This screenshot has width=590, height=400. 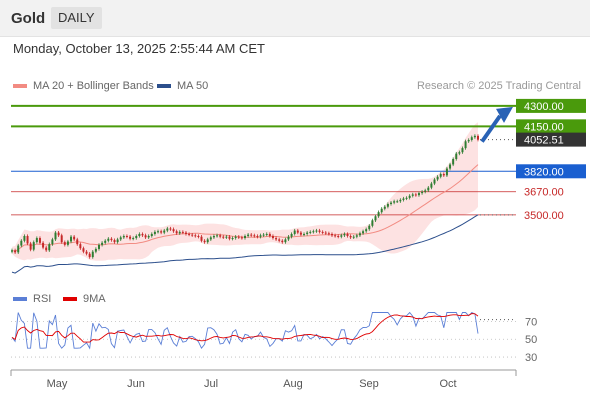 I want to click on level-label-3820.00: 3820.00, so click(x=544, y=172).